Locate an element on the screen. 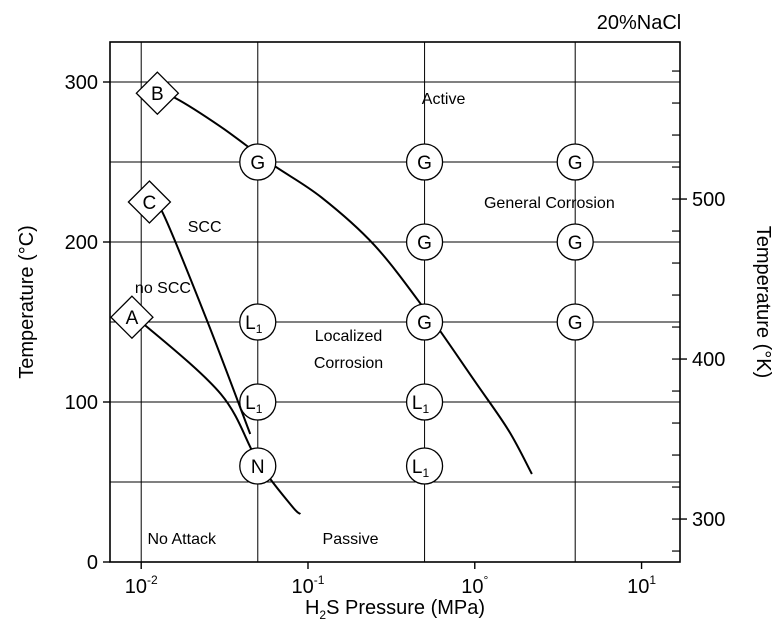 The width and height of the screenshot is (784, 629). reference-marker-a: A is located at coordinates (132, 317).